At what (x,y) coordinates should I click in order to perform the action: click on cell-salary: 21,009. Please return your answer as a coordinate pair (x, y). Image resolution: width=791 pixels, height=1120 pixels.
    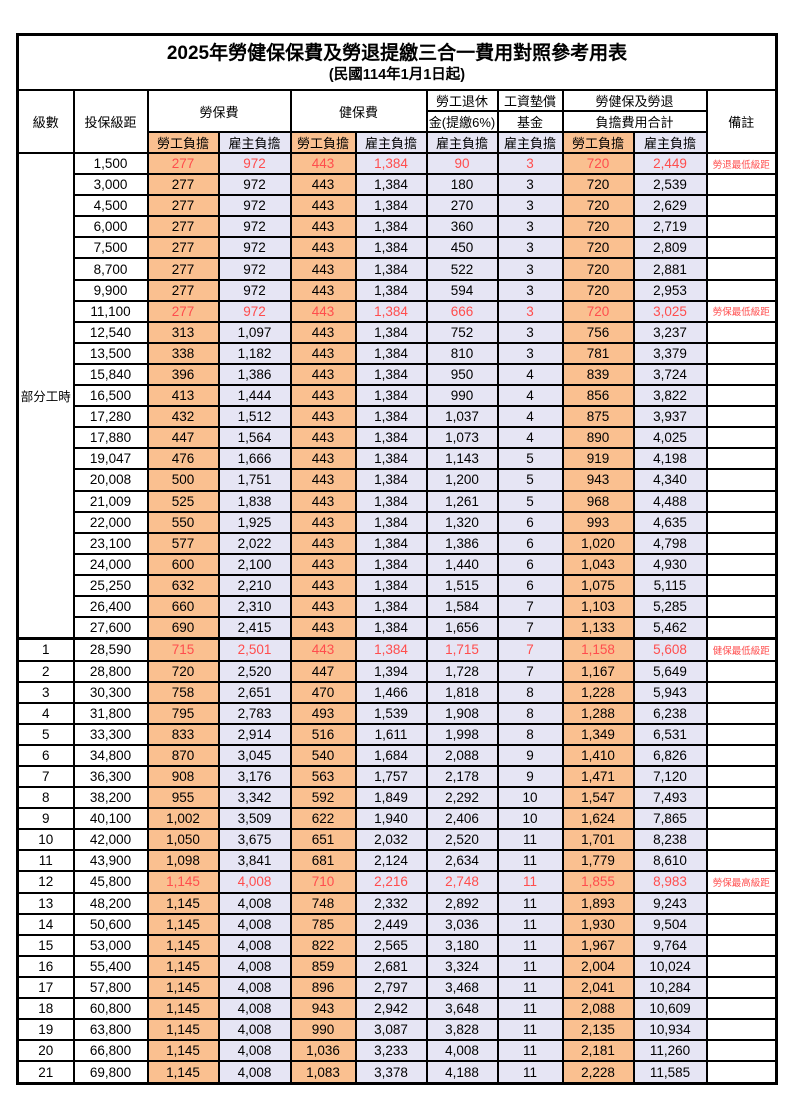
    Looking at the image, I should click on (110, 501).